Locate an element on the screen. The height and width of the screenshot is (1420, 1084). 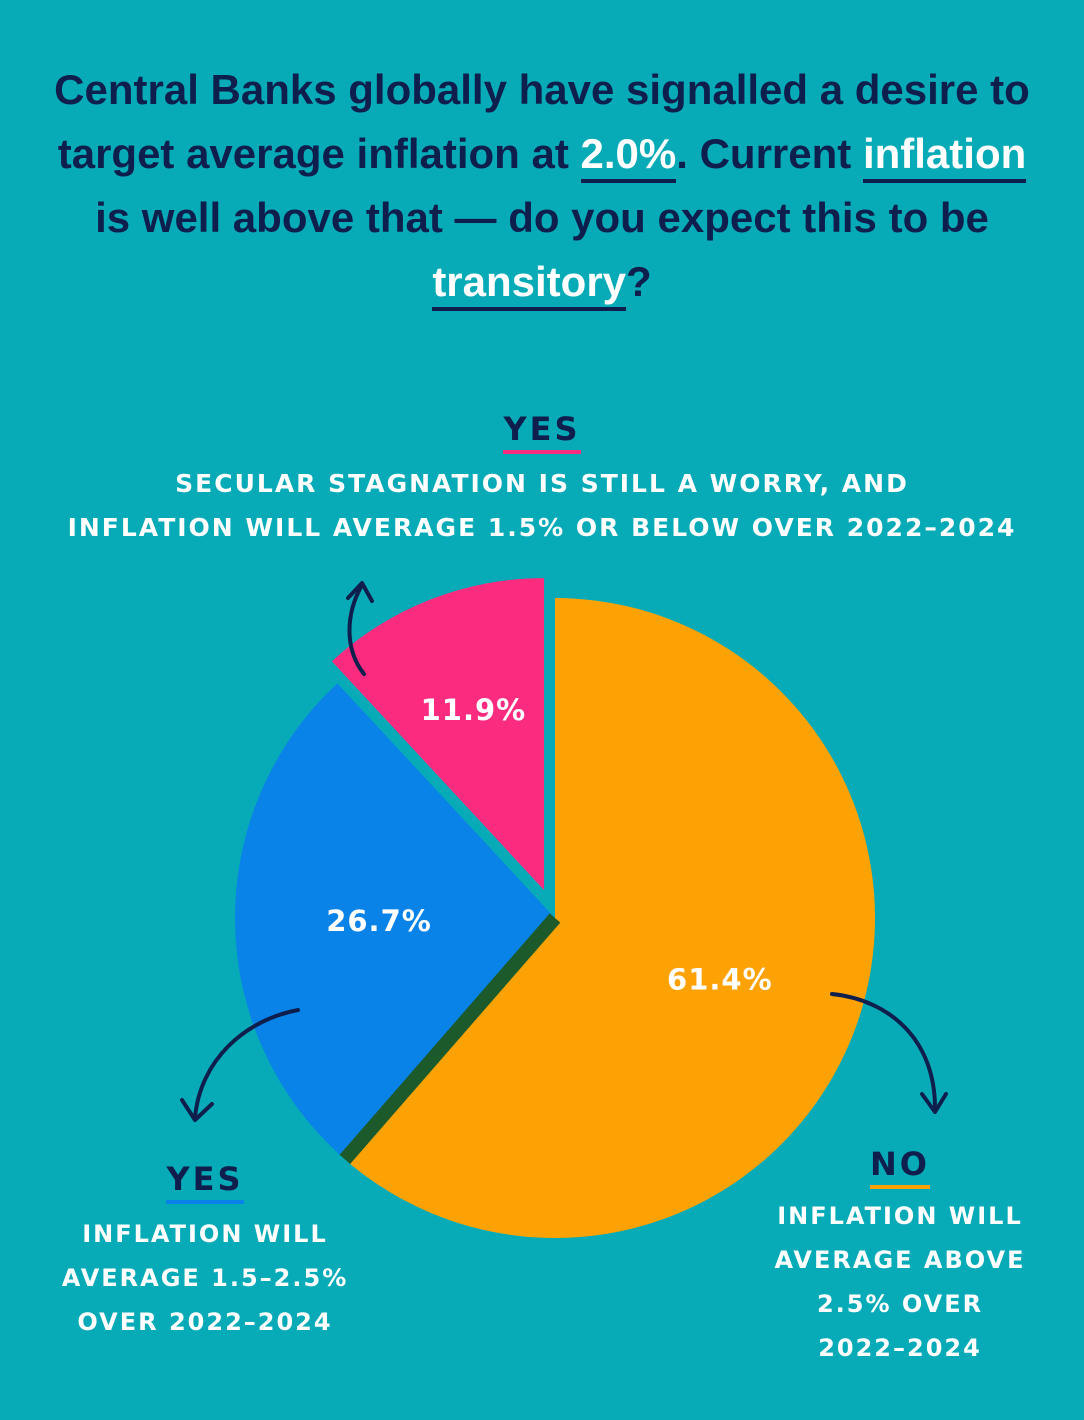
slice-no-label: 61.4% is located at coordinates (720, 980).